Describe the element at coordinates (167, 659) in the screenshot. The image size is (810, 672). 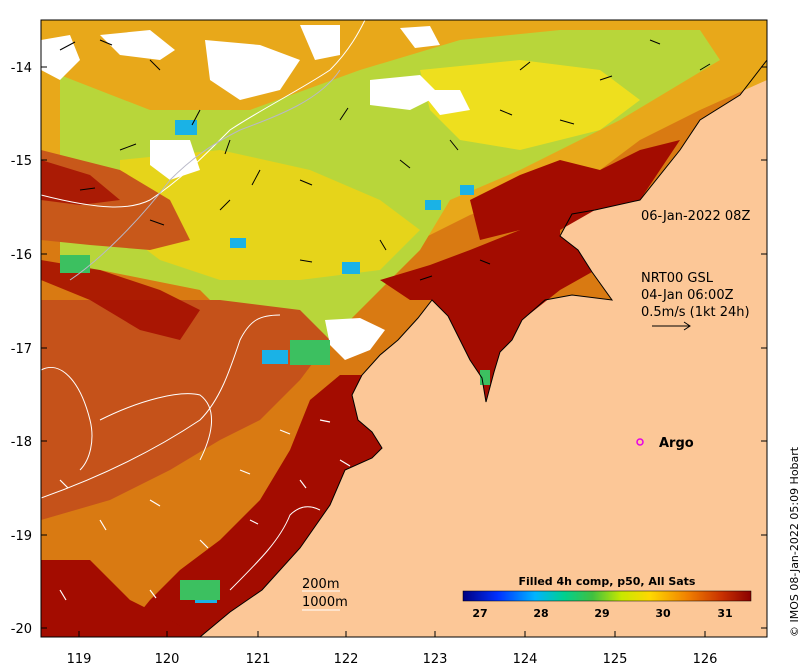
I see `x-tick-label: 120` at that location.